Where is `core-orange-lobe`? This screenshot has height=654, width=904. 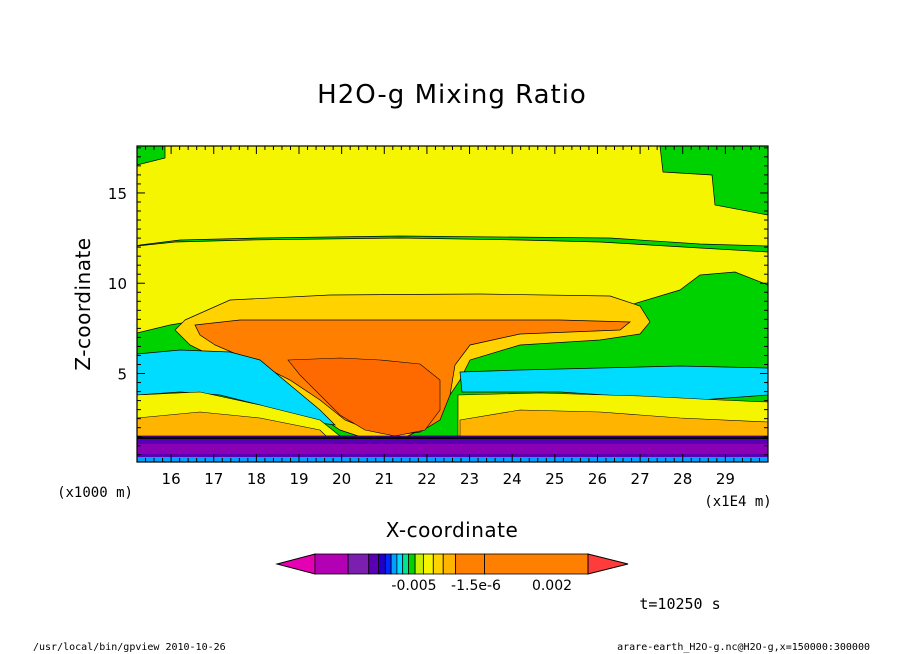
core-orange-lobe is located at coordinates (364, 397).